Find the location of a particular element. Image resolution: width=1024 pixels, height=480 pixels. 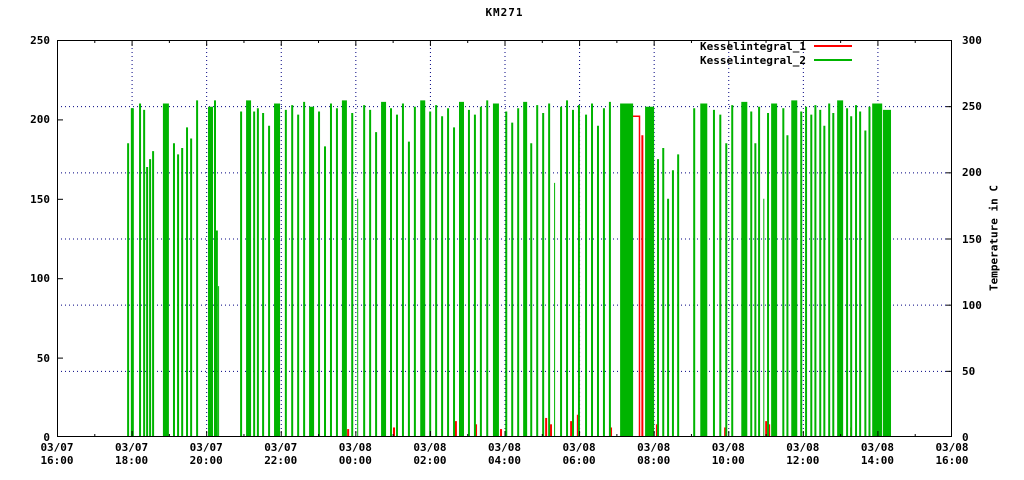

legend-entry: Kesselintegral_2 is located at coordinates (776, 60).